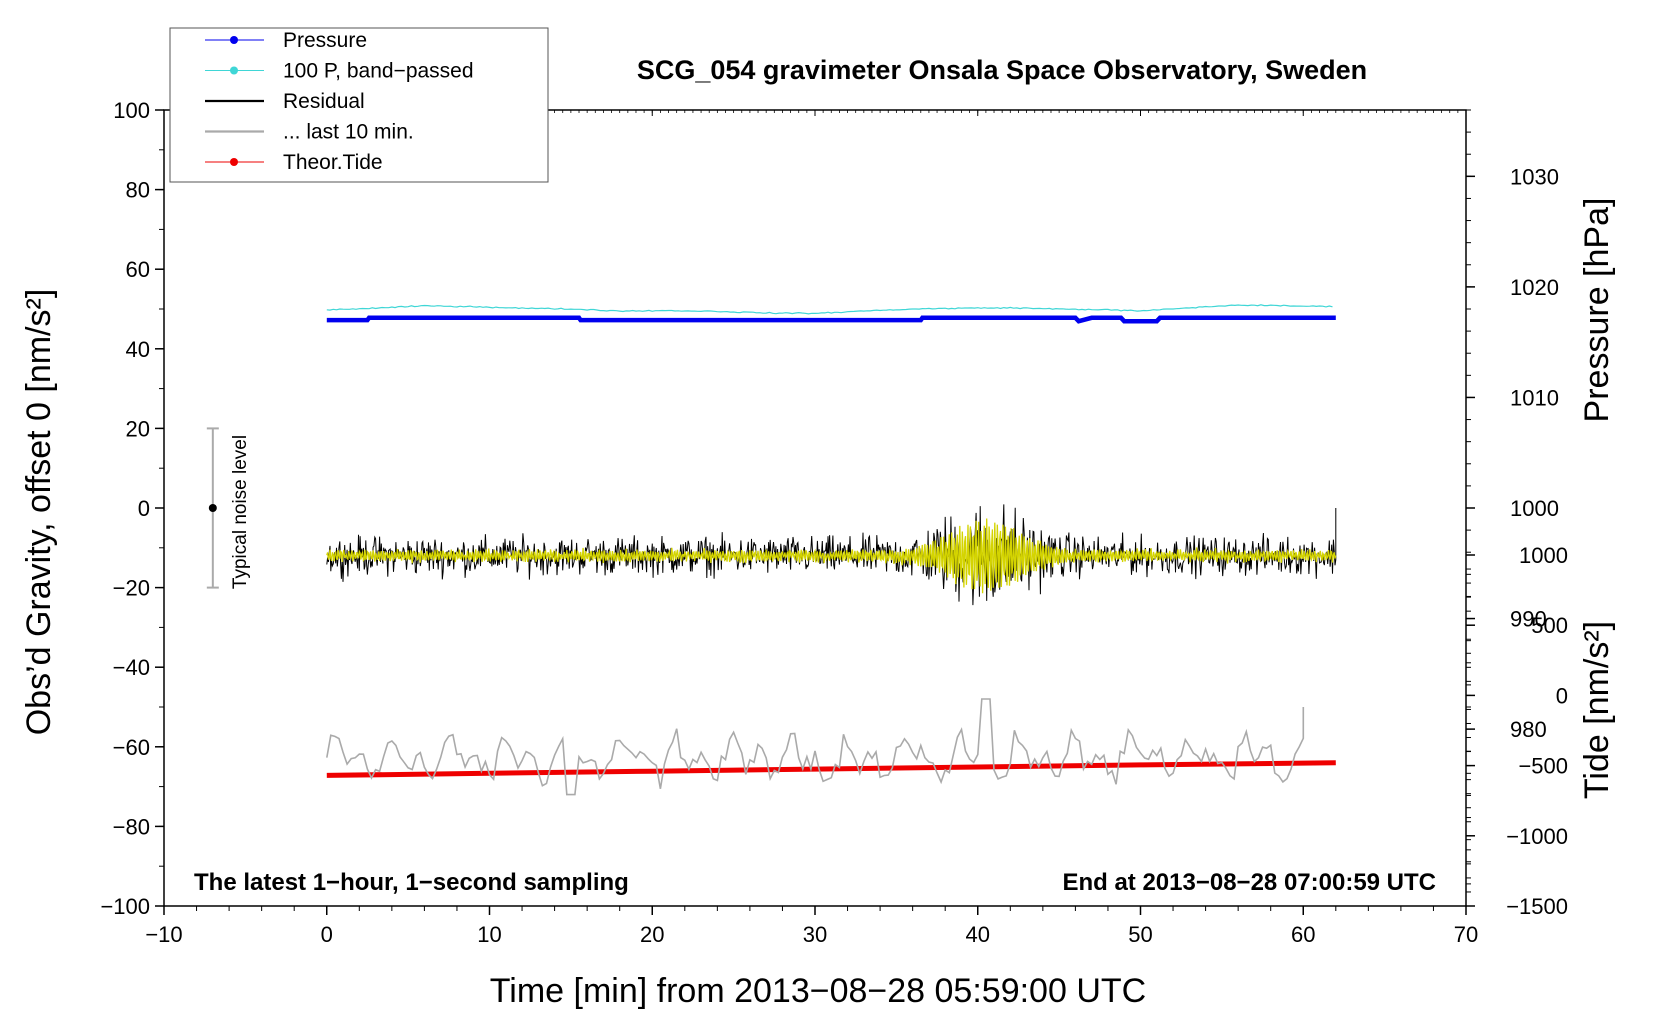 The width and height of the screenshot is (1660, 1020). I want to click on note-bottom-right: End at 2013−08−28 07:00:59 UTC, so click(1249, 882).